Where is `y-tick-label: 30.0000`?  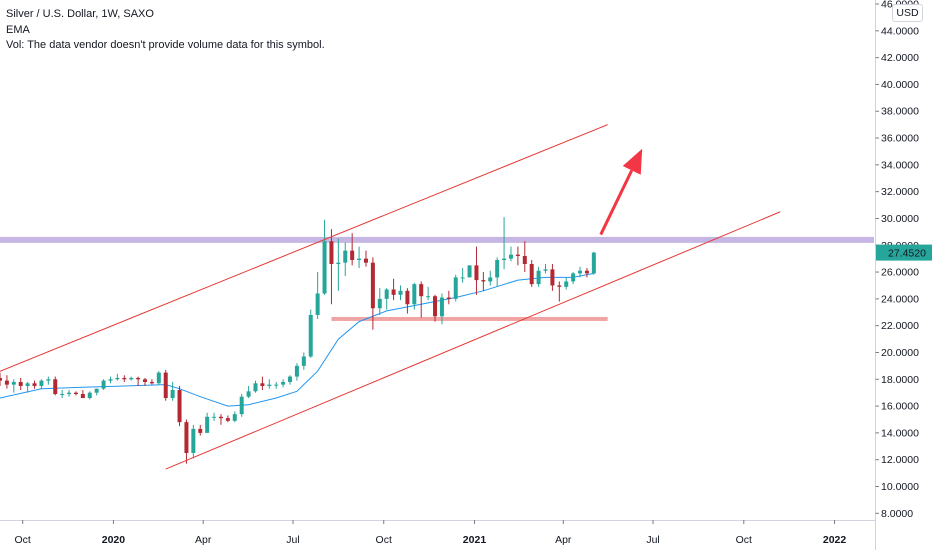 y-tick-label: 30.0000 is located at coordinates (900, 219).